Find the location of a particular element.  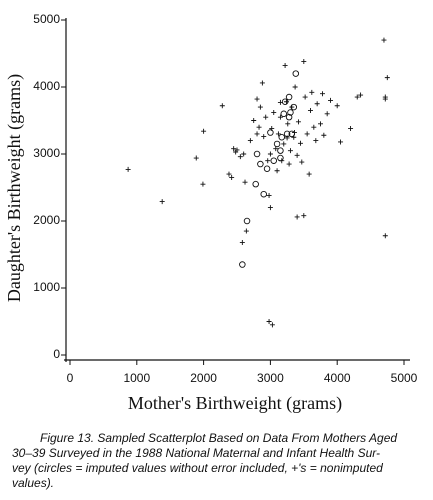

x-axis-title: Mother's Birthweight (grams) is located at coordinates (235, 403).